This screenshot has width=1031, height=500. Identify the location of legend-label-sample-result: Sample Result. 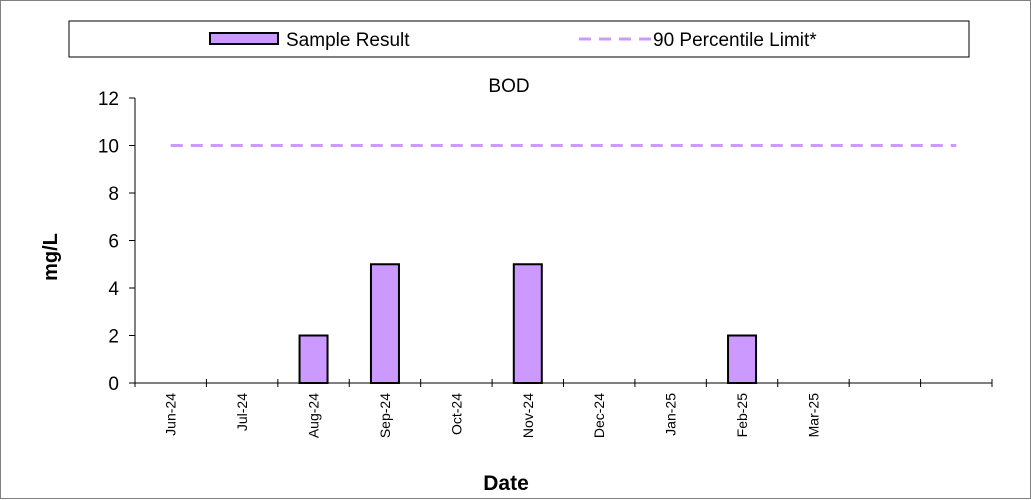
(348, 40).